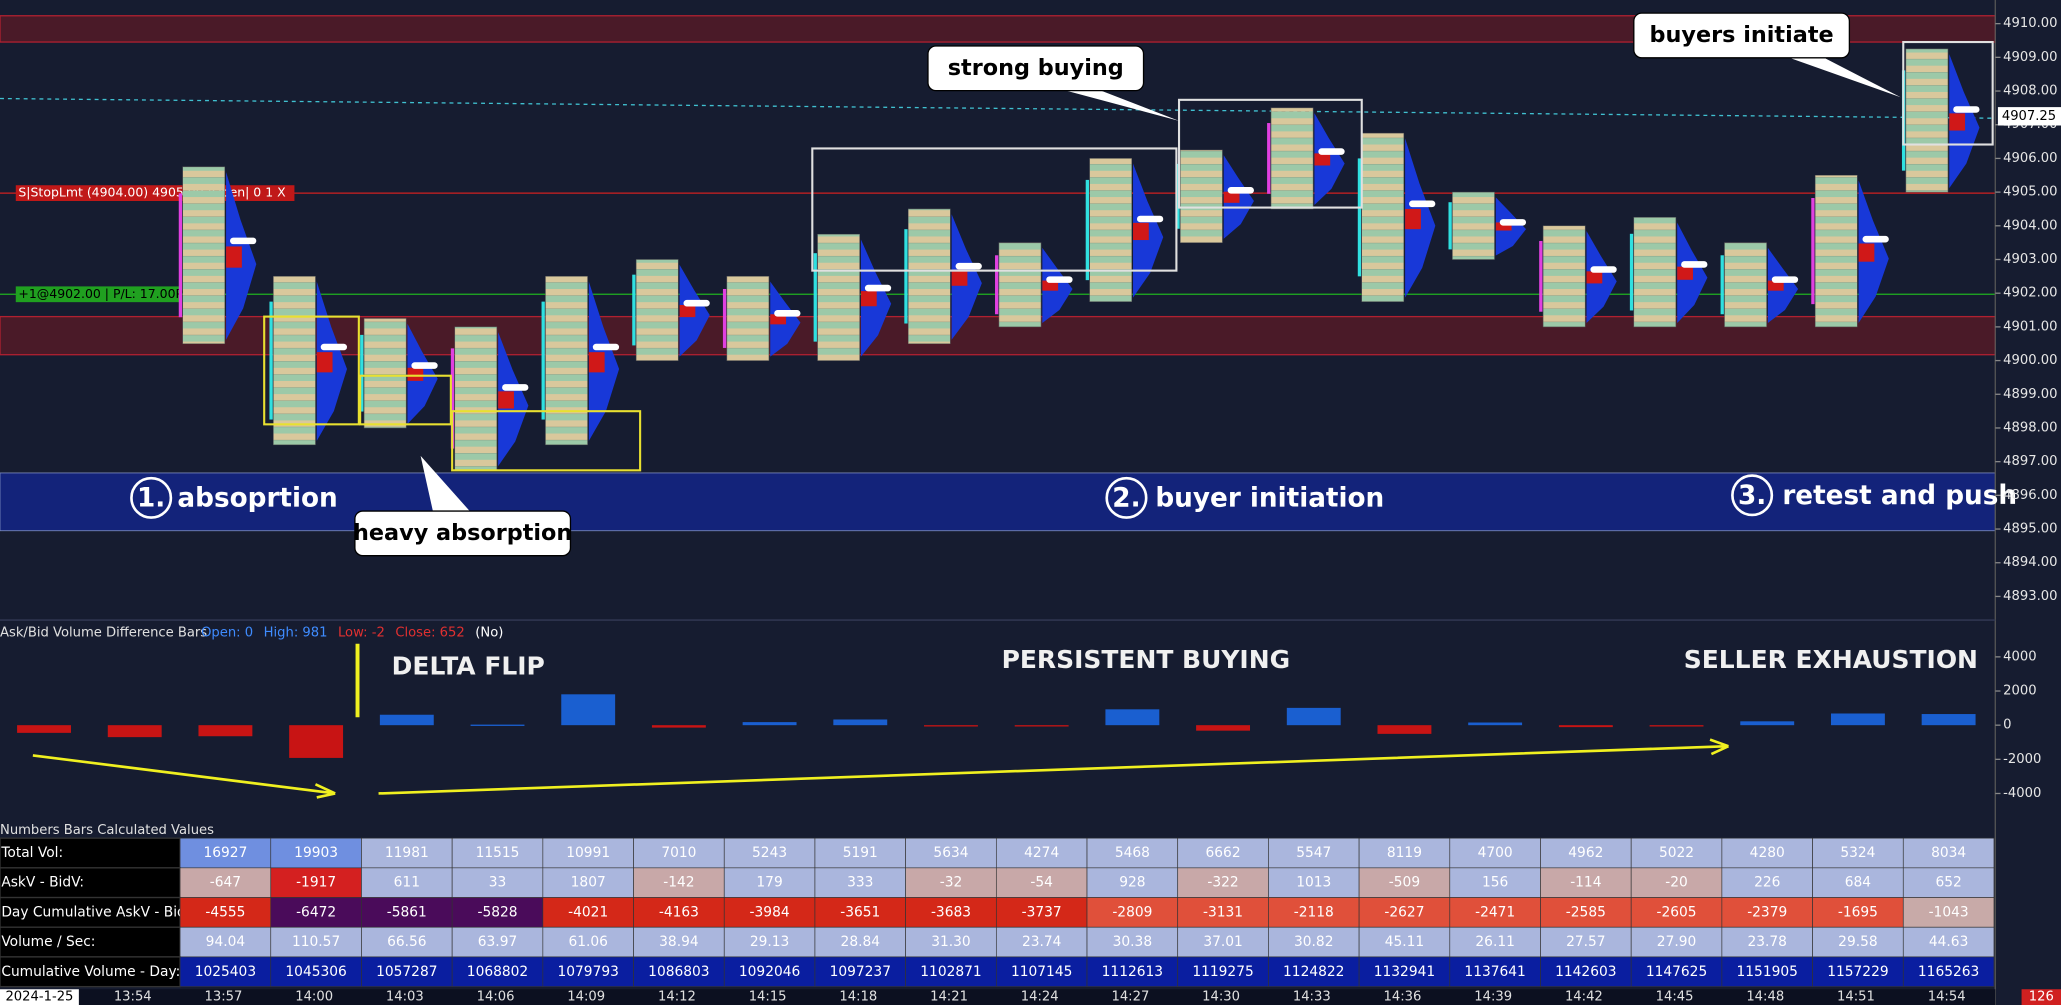 This screenshot has width=2061, height=1005. What do you see at coordinates (1222, 942) in the screenshot?
I see `cell-value: 37.01` at bounding box center [1222, 942].